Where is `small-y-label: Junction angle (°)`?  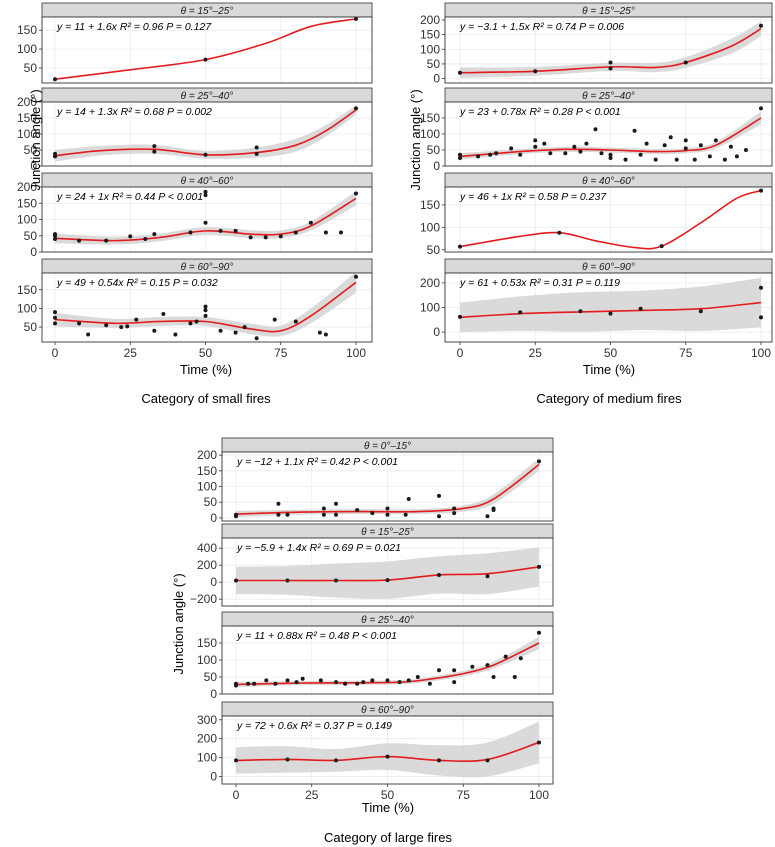 small-y-label: Junction angle (°) is located at coordinates (35, 139).